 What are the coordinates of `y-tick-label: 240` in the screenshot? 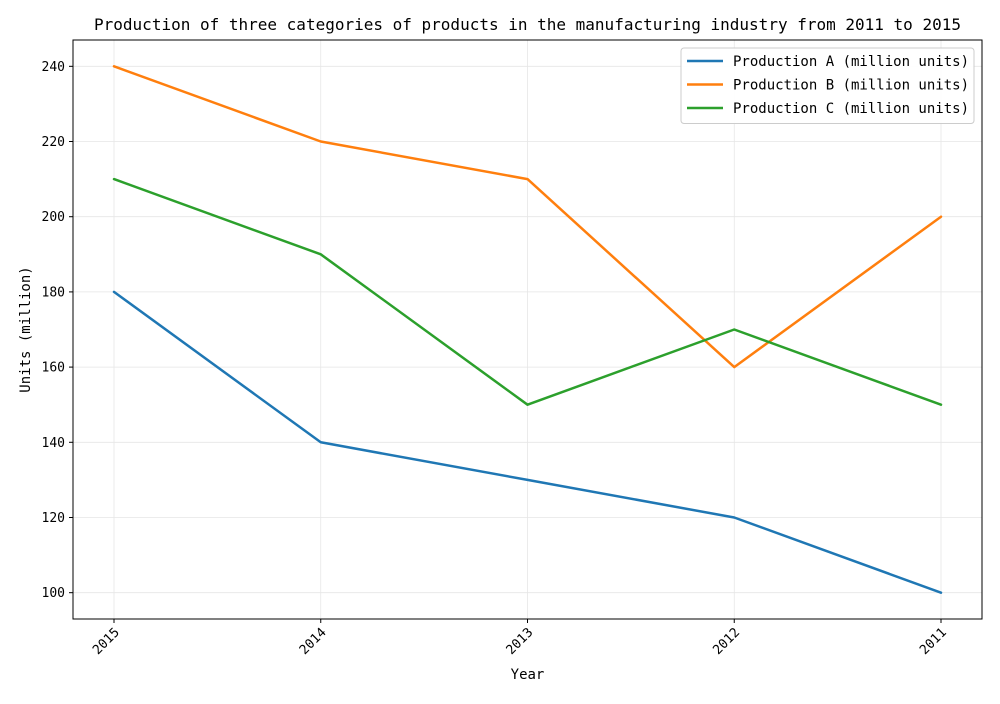 It's located at (53, 67).